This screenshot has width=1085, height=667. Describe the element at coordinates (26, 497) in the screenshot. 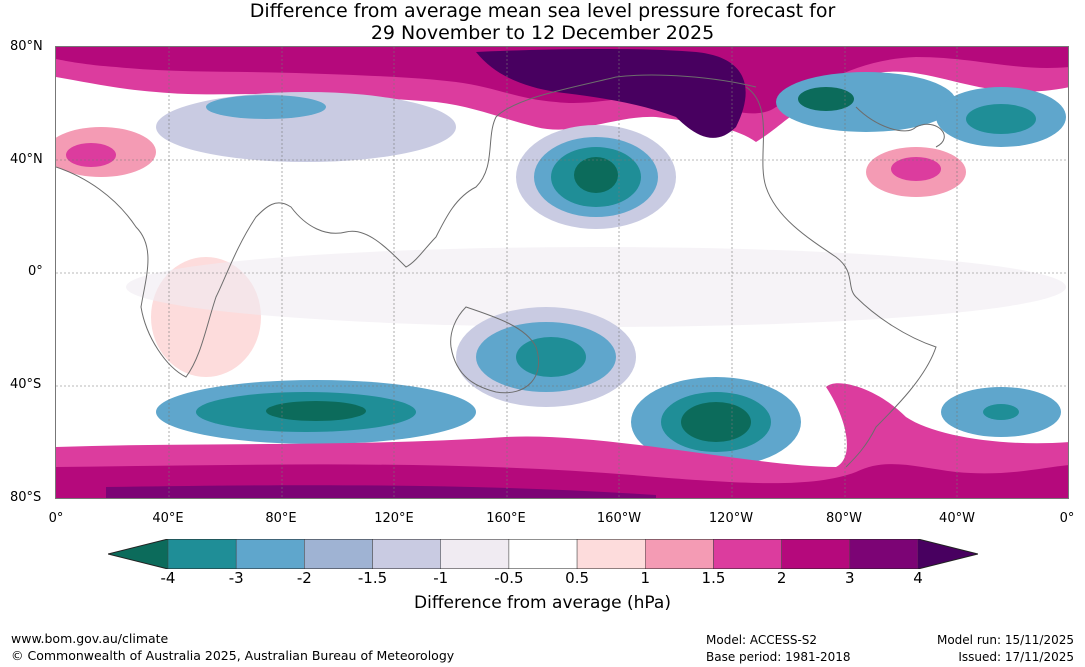

I see `lat-label-80s: 80°S` at that location.